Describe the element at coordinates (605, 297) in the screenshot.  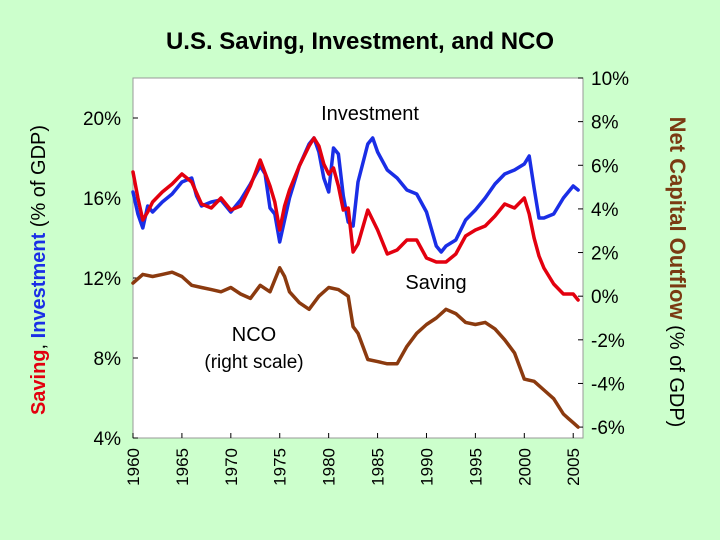
I see `right-tick-label: 0%` at that location.